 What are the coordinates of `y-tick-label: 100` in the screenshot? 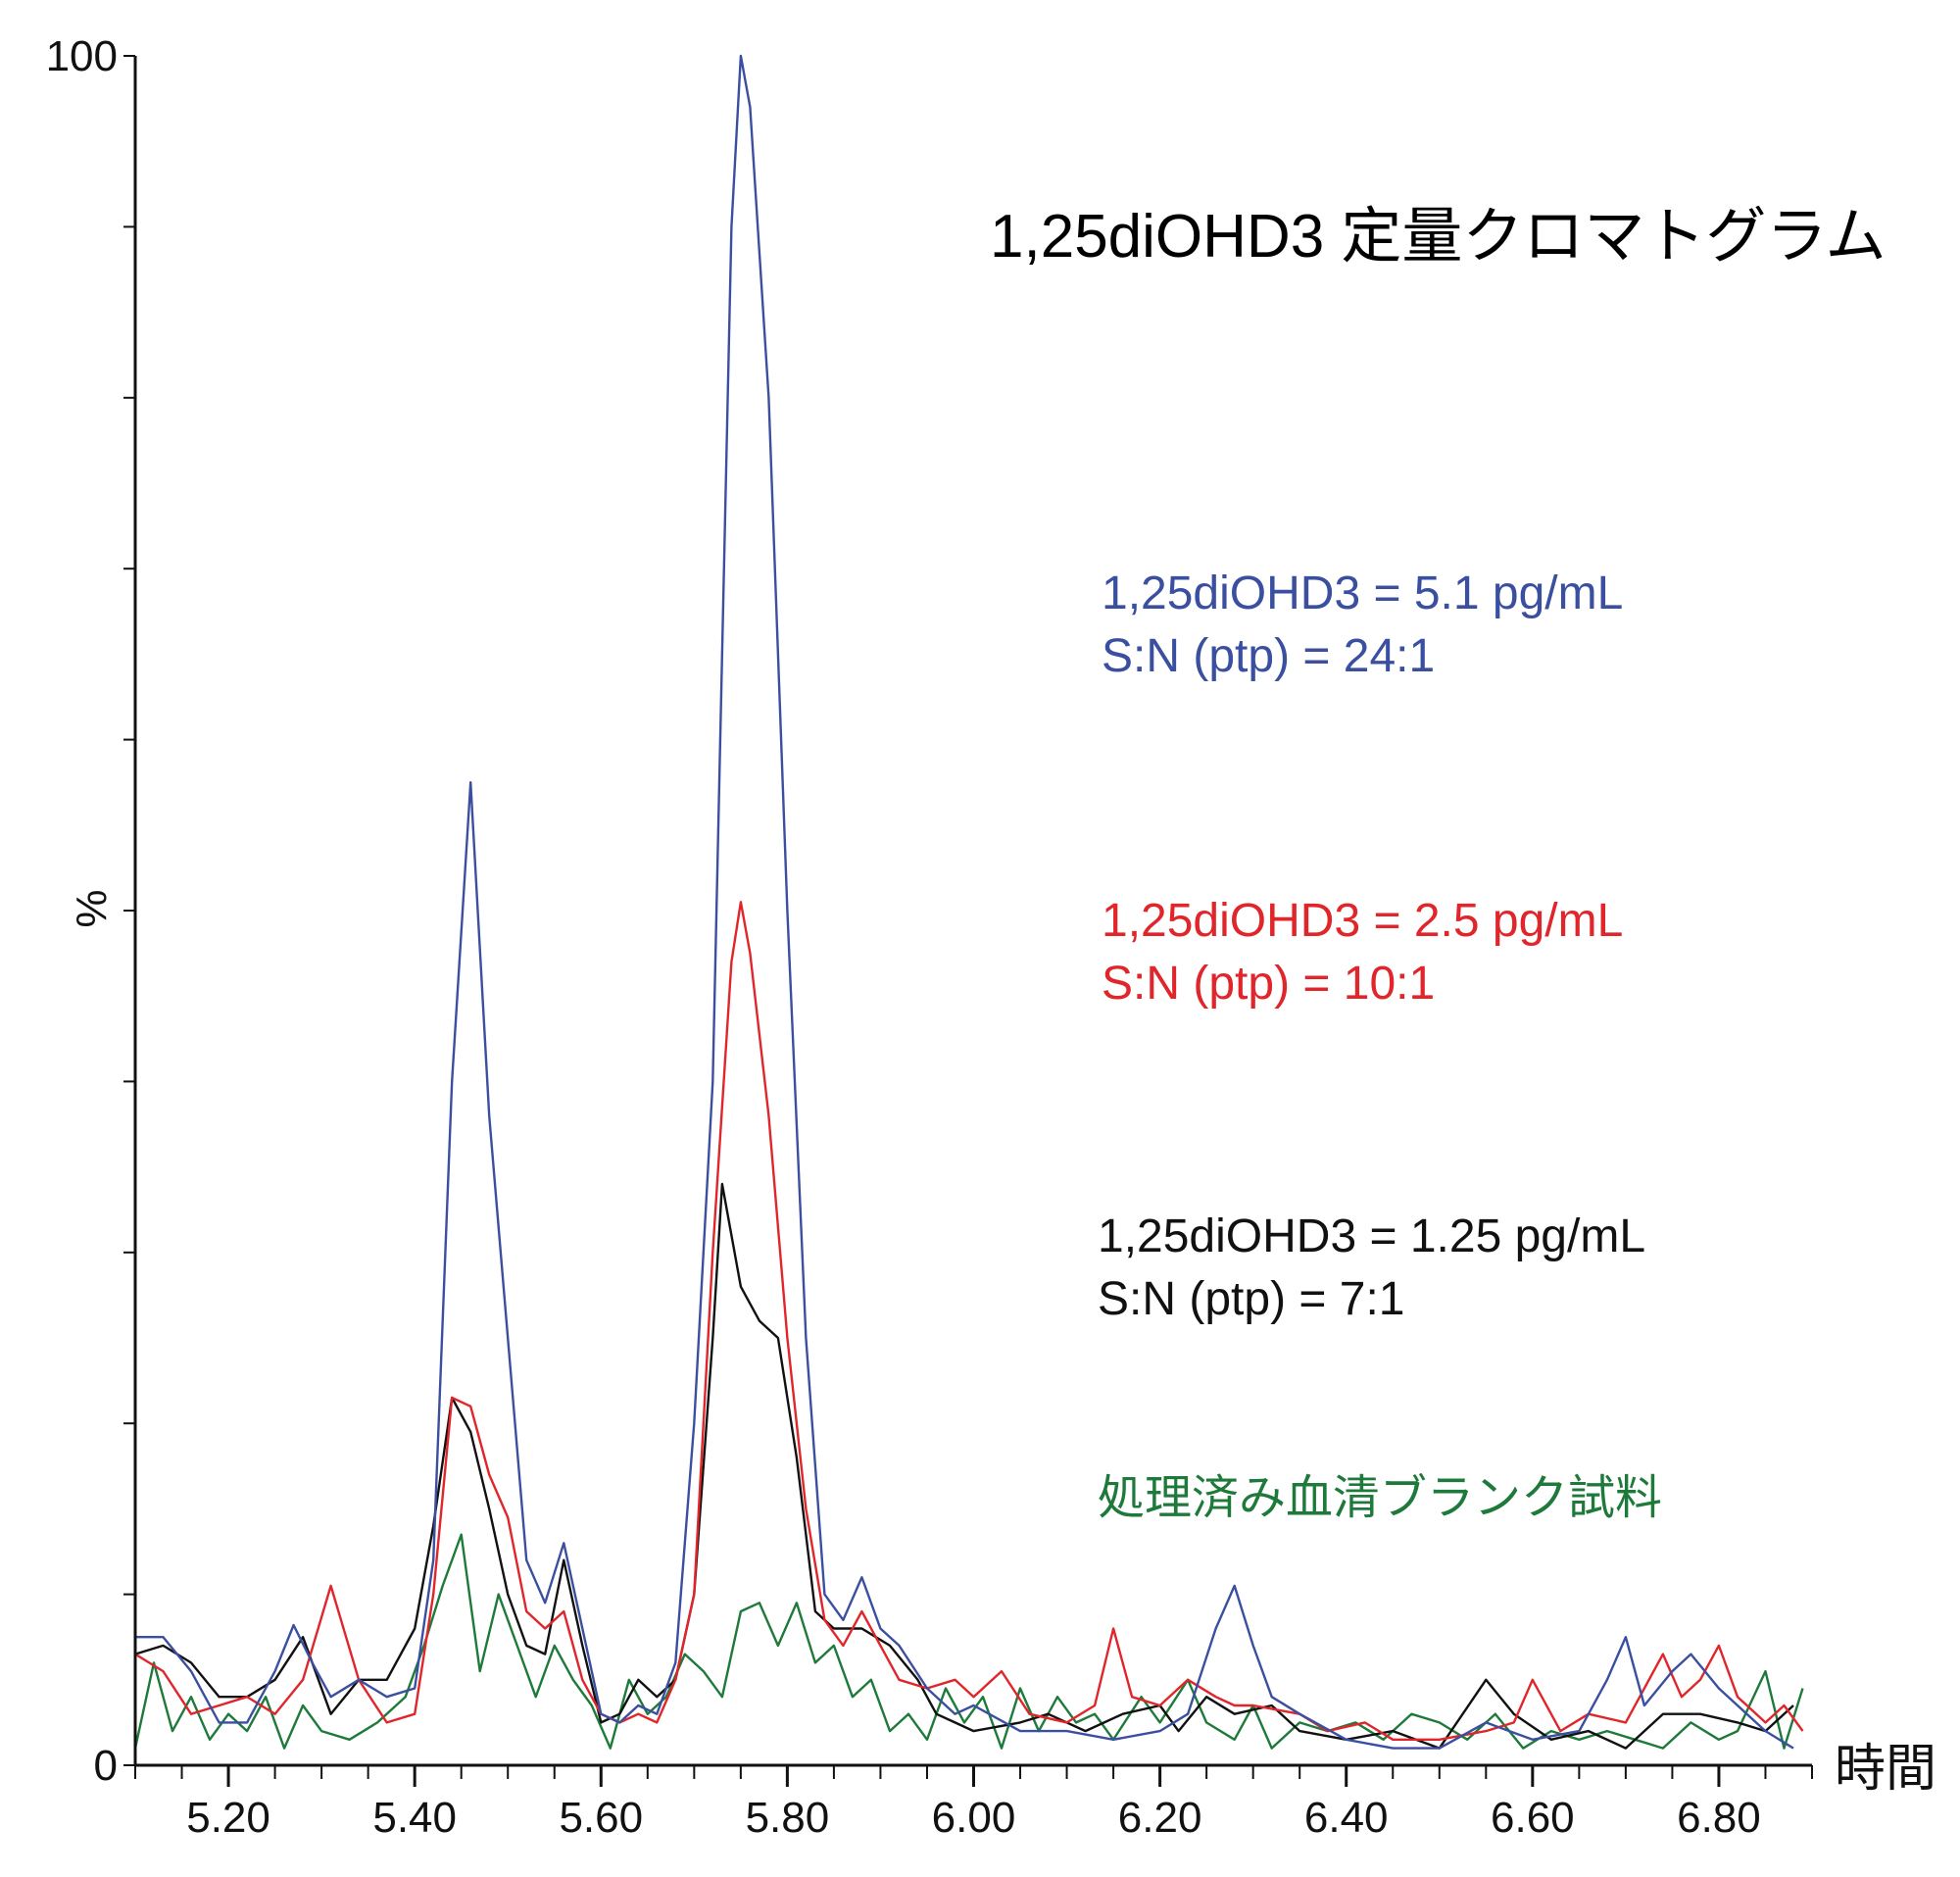 It's located at (82, 56).